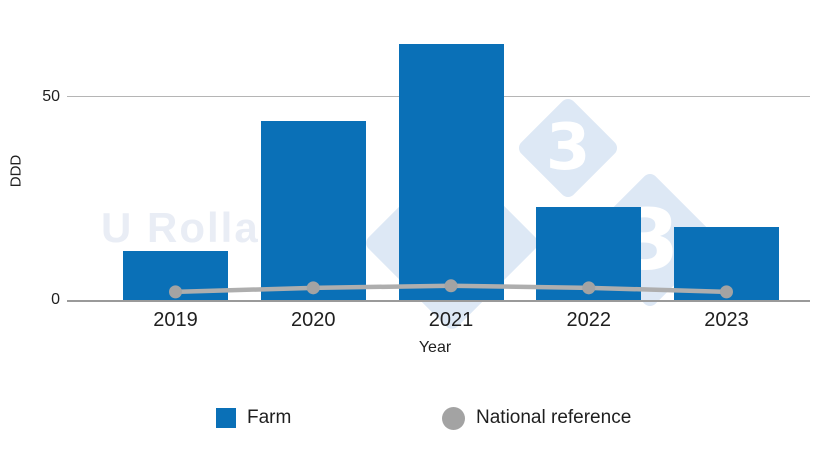 The image size is (820, 462). Describe the element at coordinates (438, 301) in the screenshot. I see `x-axis-baseline` at that location.